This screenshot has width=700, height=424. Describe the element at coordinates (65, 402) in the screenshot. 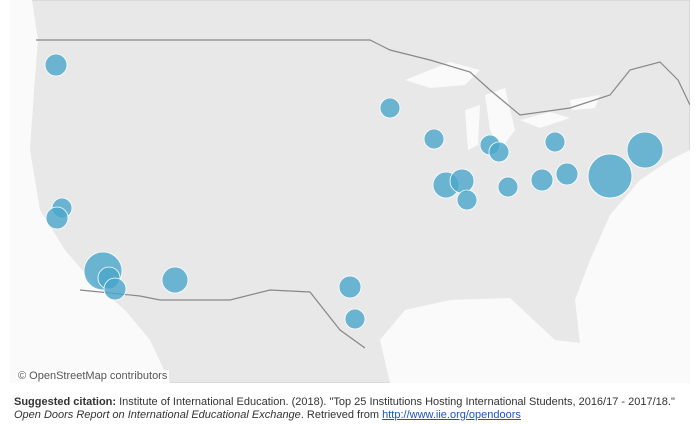

I see `citation-label: Suggested citation:` at that location.